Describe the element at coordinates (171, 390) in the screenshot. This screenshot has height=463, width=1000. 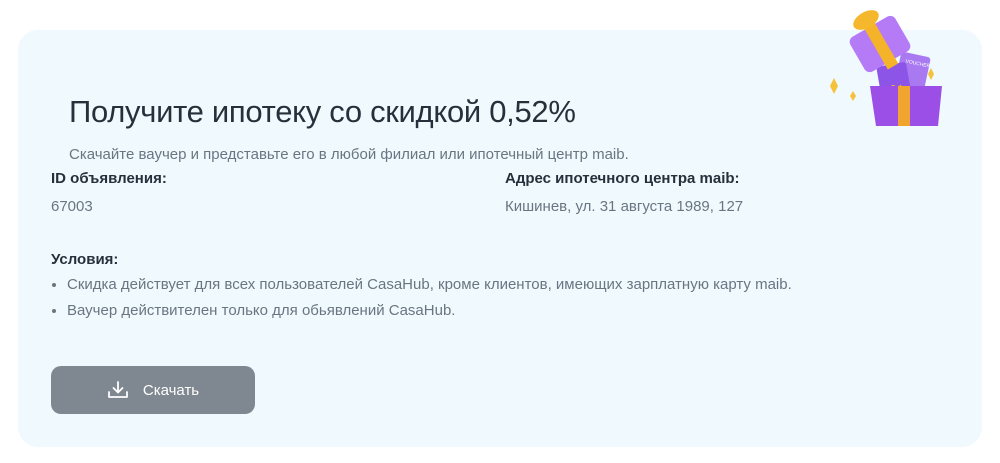
I see `download-label: Скачать` at that location.